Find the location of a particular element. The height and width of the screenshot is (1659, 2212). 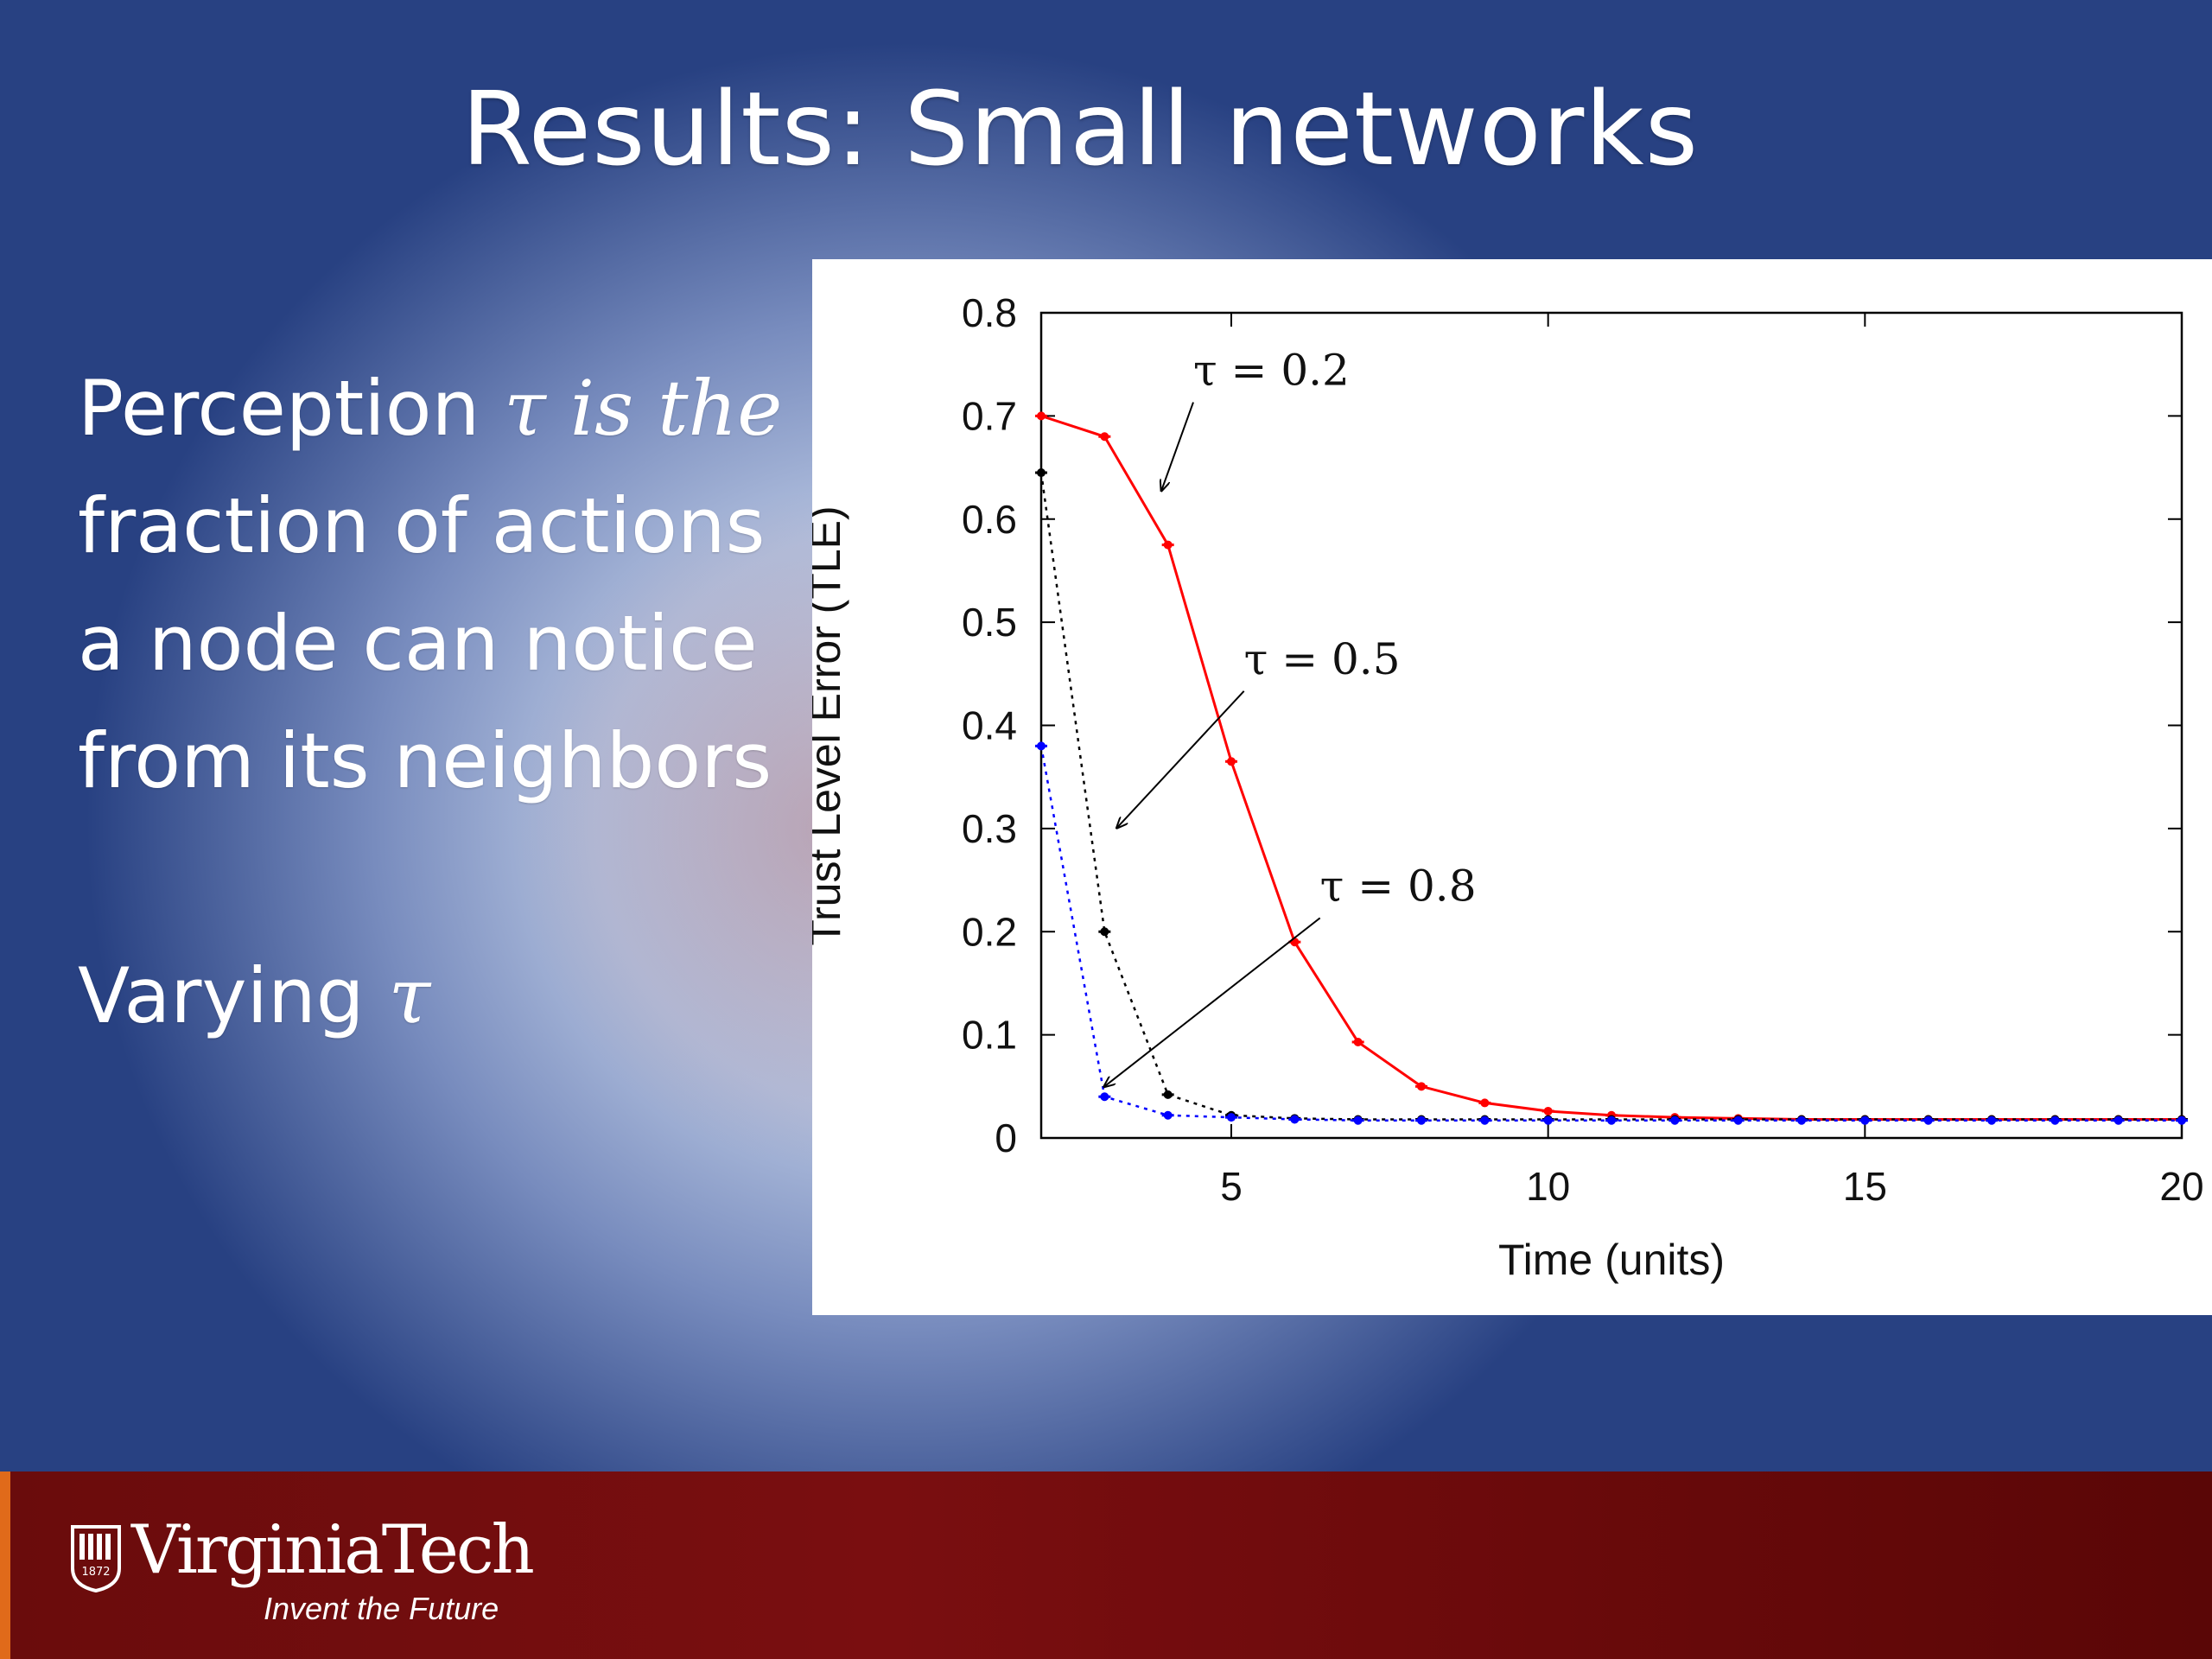

bullet-line-2: fraction of actions is located at coordinates (422, 525).